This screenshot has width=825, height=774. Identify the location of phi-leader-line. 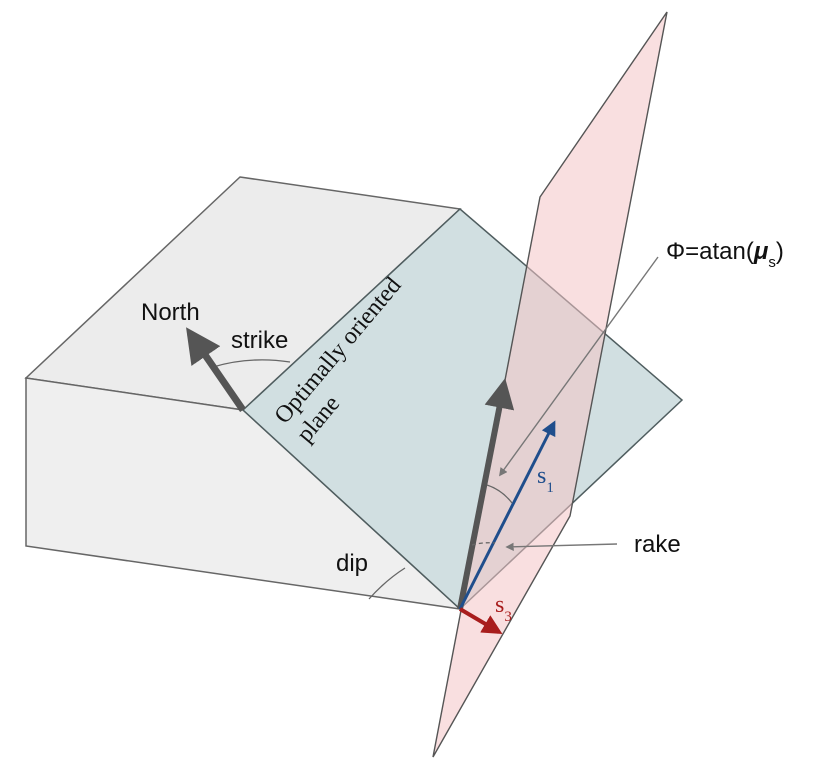
(579, 366).